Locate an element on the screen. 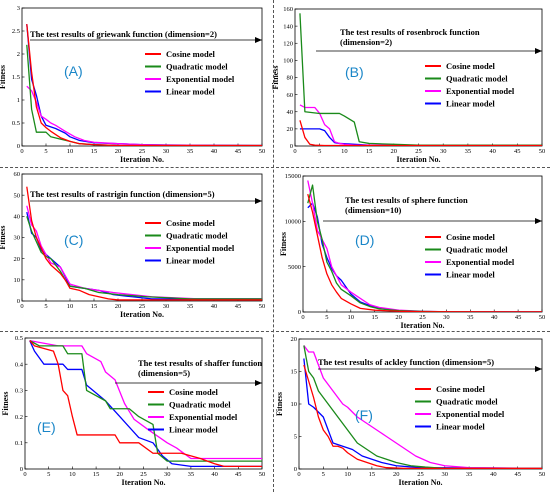 Image resolution: width=550 pixels, height=492 pixels. y-tick-label: 15000 is located at coordinates (293, 176).